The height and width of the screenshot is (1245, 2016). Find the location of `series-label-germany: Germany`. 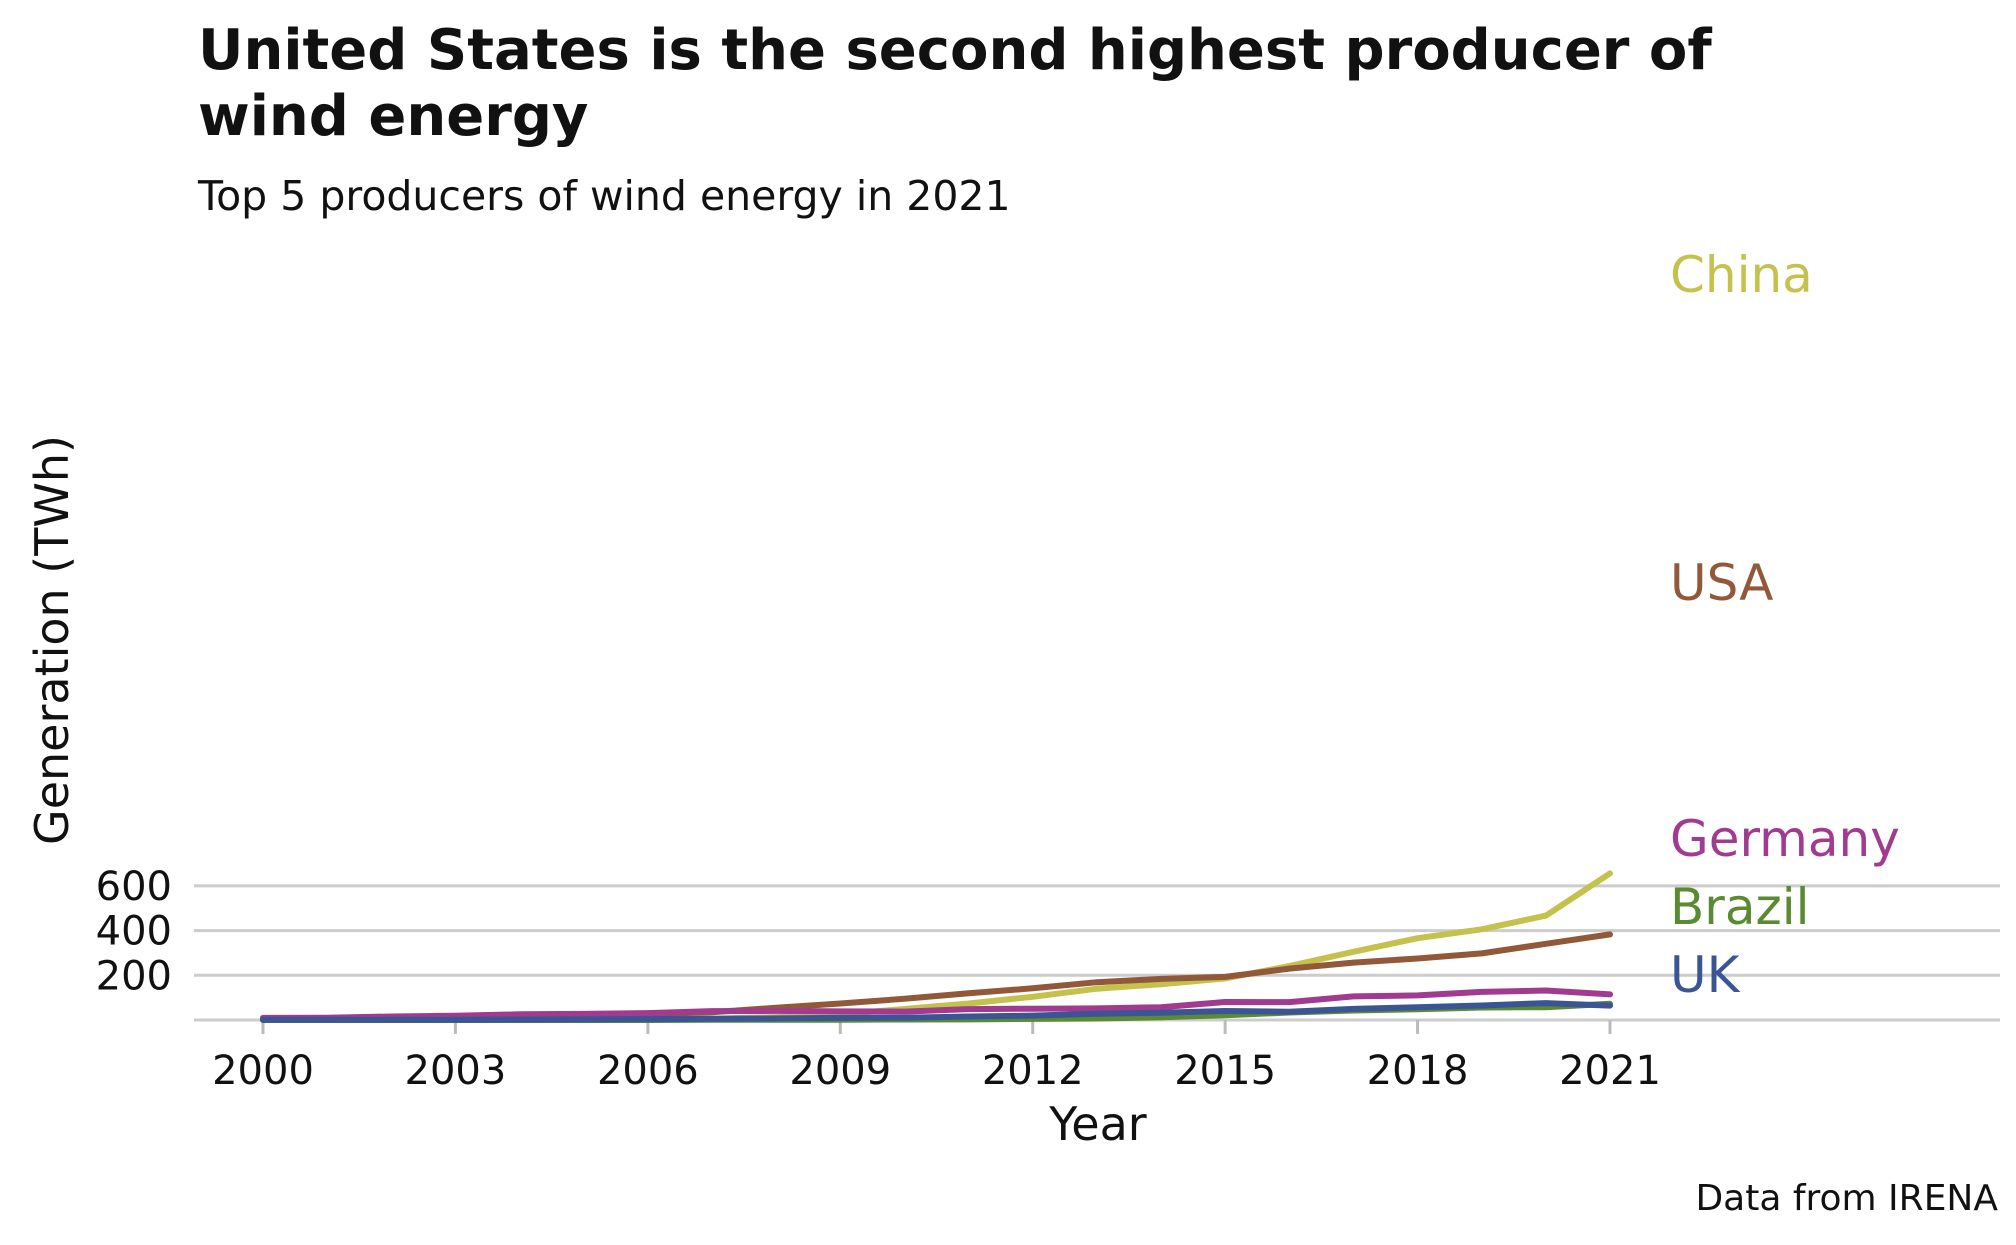

series-label-germany: Germany is located at coordinates (1785, 839).